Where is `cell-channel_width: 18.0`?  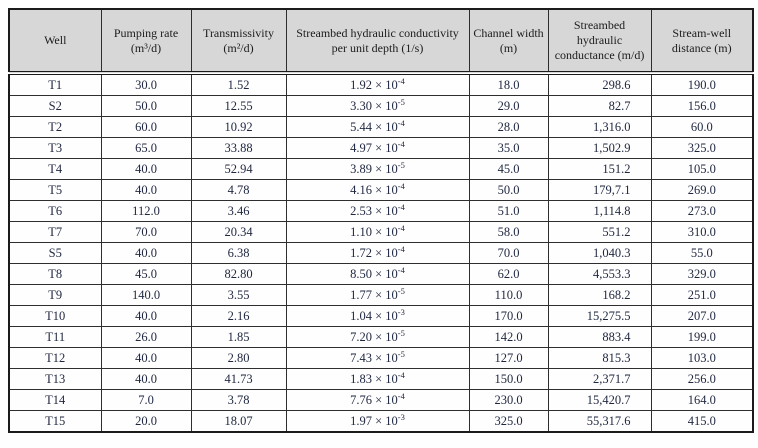
cell-channel_width: 18.0 is located at coordinates (508, 84).